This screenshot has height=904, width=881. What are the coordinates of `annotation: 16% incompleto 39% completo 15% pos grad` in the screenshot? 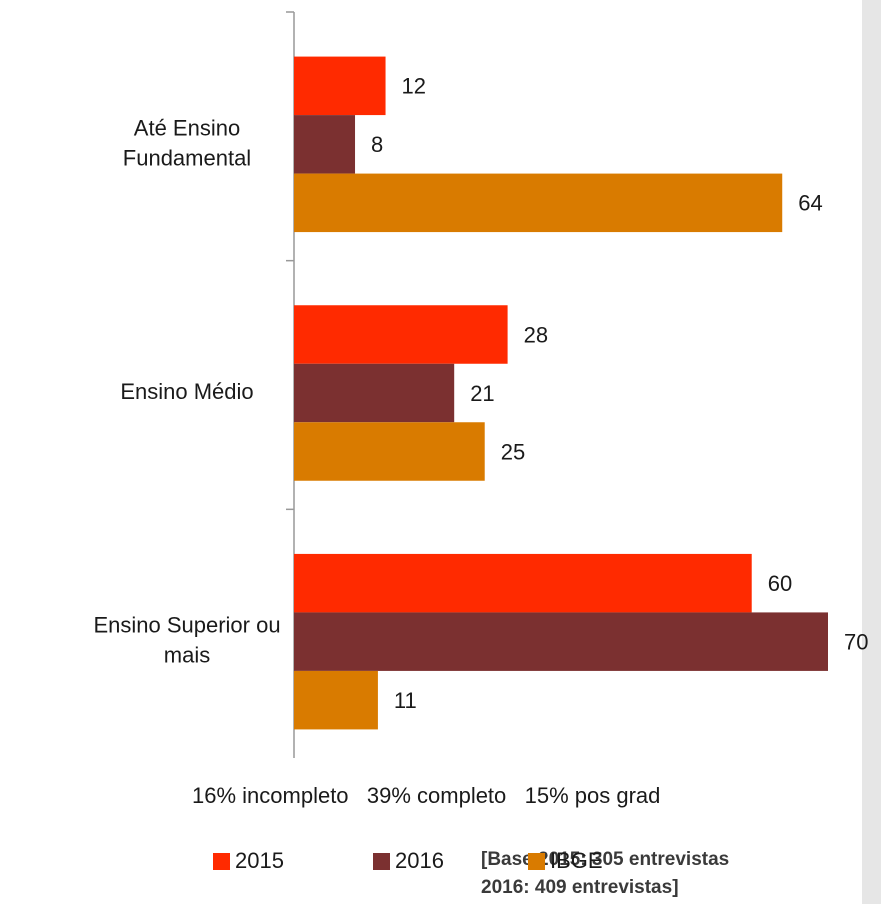 It's located at (426, 795).